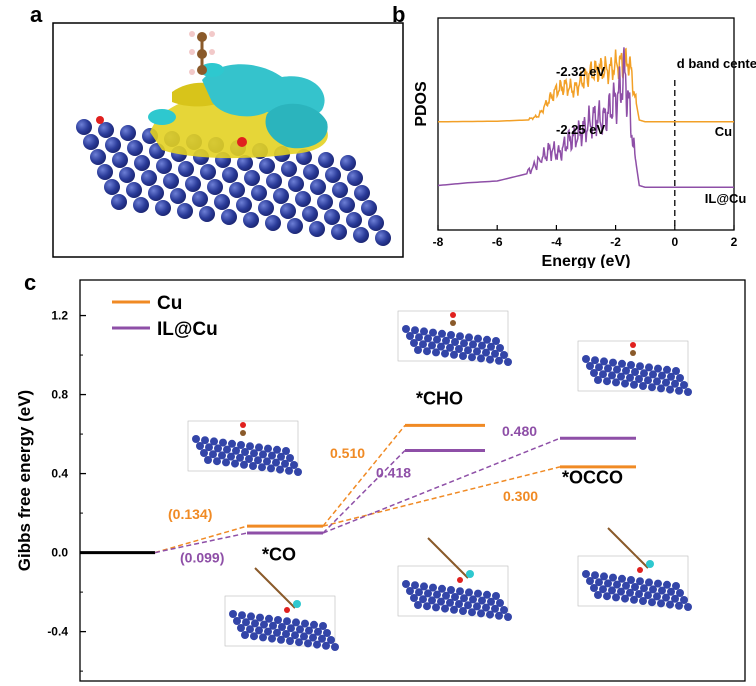 This screenshot has height=686, width=756. Describe the element at coordinates (399, 14) in the screenshot. I see `panel-label-b: b` at that location.